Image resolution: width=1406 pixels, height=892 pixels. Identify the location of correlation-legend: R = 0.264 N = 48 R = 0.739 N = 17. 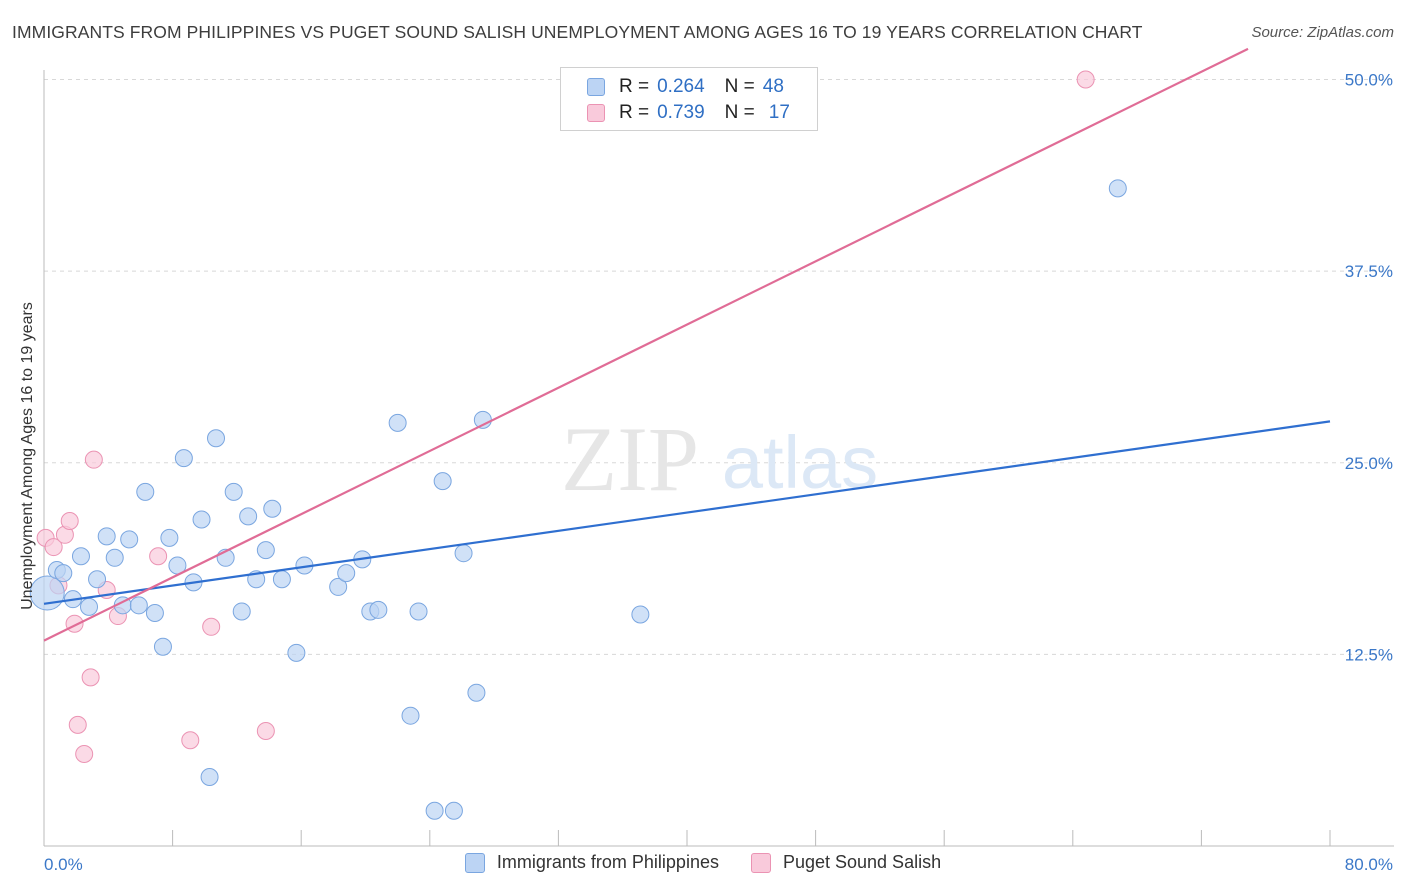
(689, 99).